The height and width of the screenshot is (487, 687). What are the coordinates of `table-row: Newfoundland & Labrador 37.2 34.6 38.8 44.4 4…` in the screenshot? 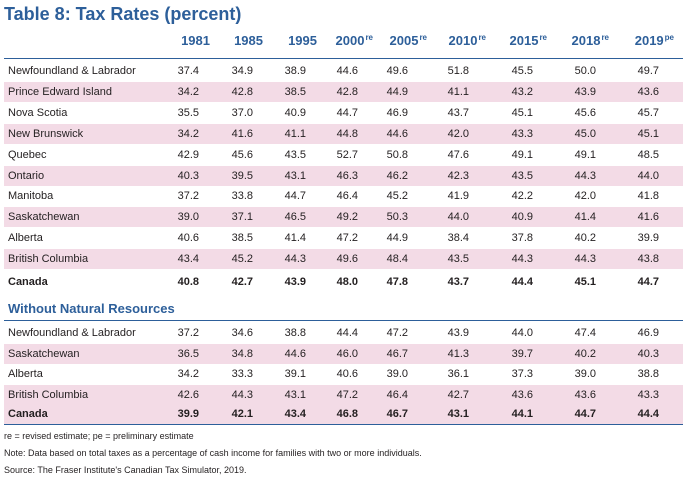 It's located at (343, 333).